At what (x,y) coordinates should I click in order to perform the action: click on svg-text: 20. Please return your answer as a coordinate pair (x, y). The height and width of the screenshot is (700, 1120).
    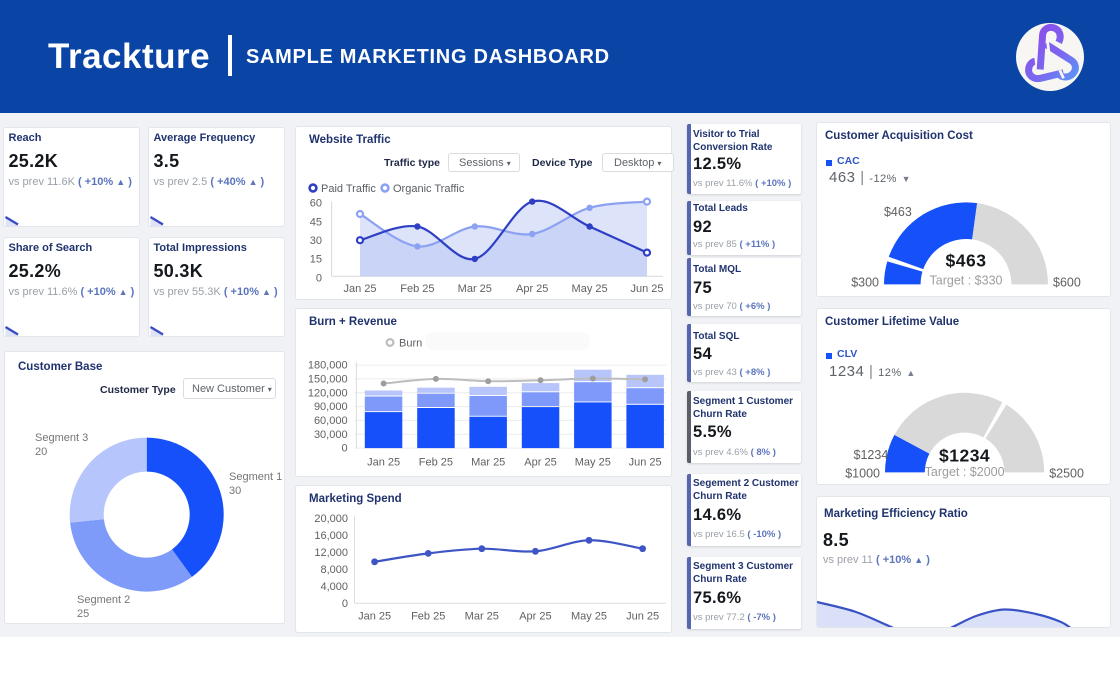
    Looking at the image, I should click on (41, 452).